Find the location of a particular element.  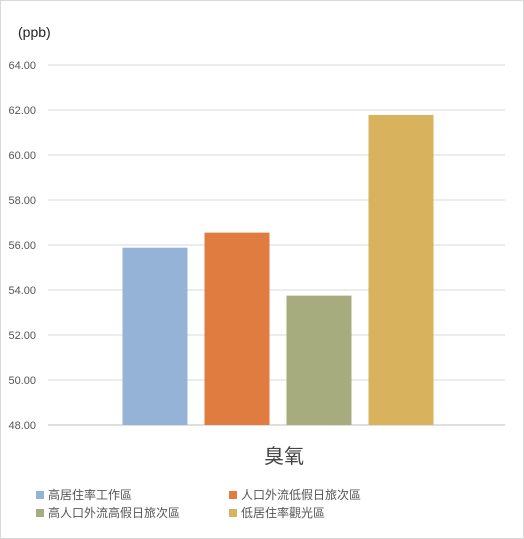

y-tick-label-4: 56.00 is located at coordinates (22, 246).